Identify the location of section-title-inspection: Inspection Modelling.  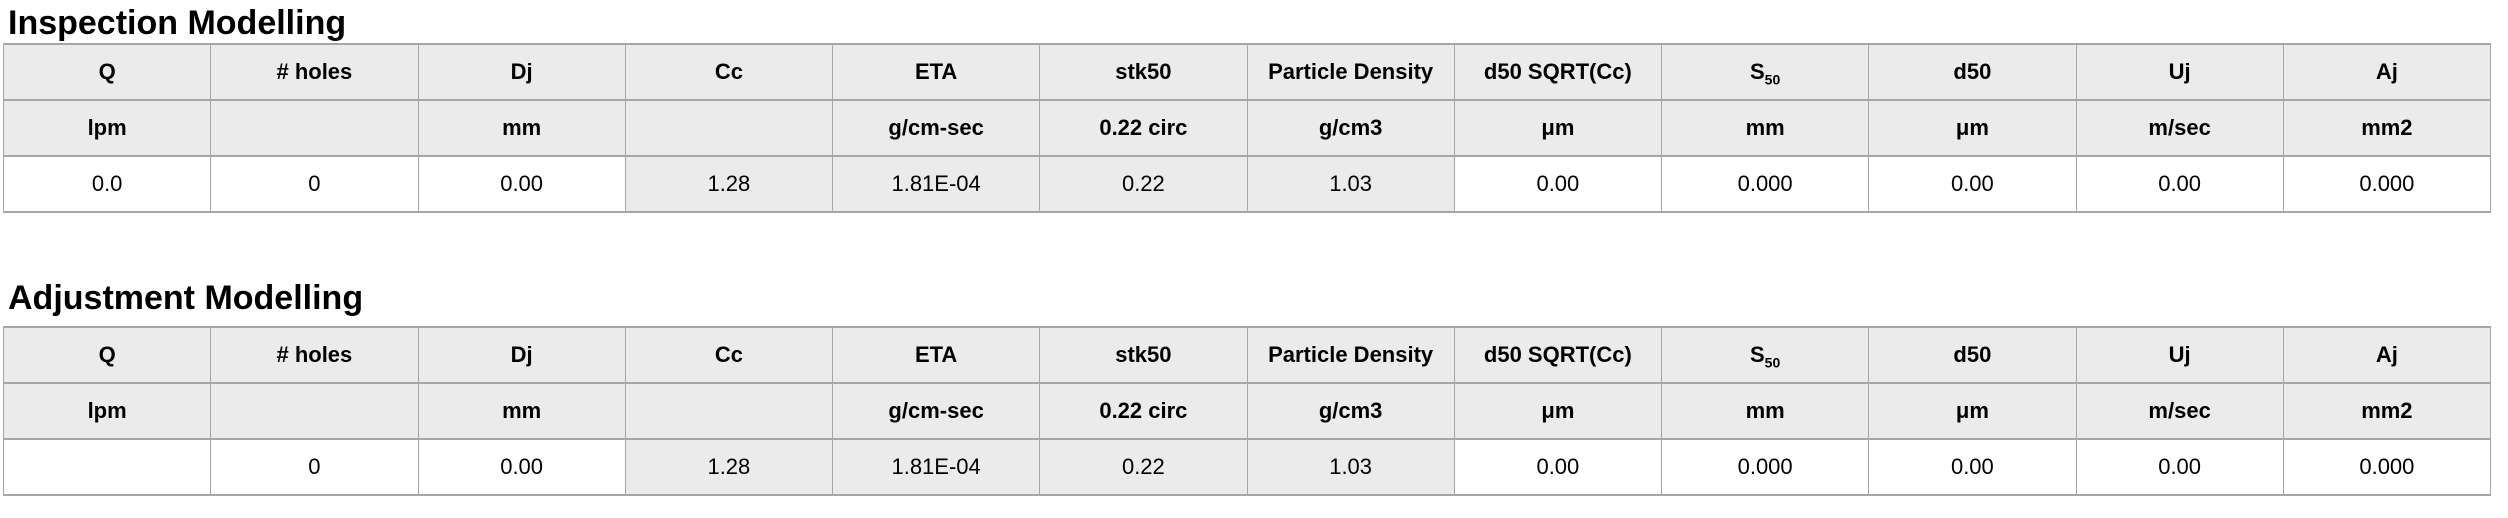
(177, 23).